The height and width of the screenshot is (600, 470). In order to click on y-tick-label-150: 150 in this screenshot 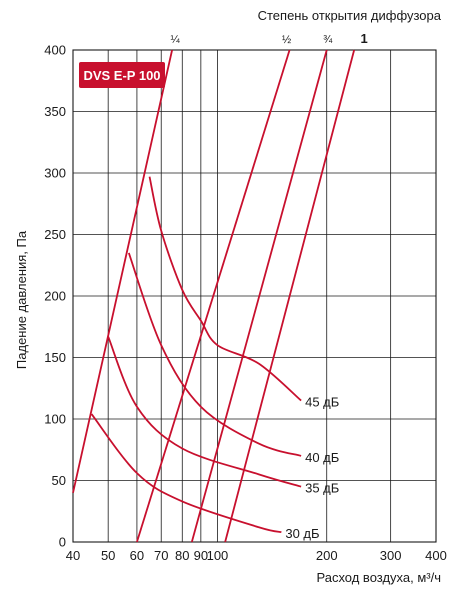, I will do `click(55, 357)`.